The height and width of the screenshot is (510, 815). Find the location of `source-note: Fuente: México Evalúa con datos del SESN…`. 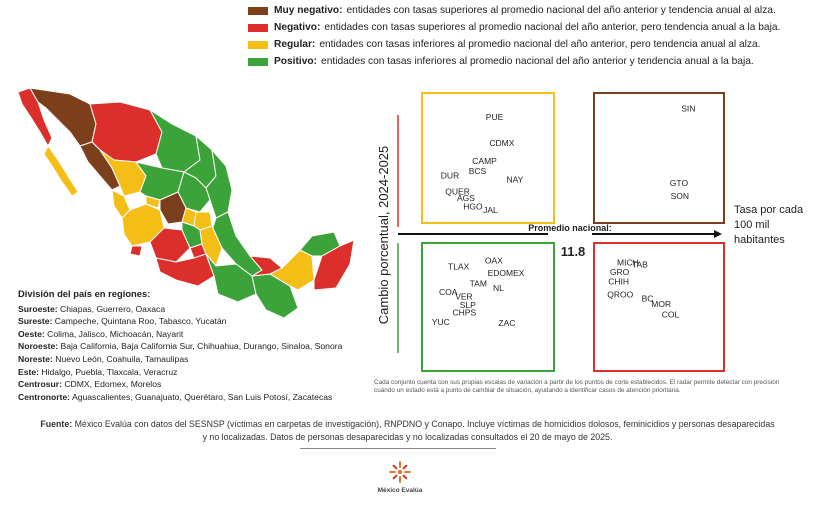

source-note: Fuente: México Evalúa con datos del SESN… is located at coordinates (407, 430).